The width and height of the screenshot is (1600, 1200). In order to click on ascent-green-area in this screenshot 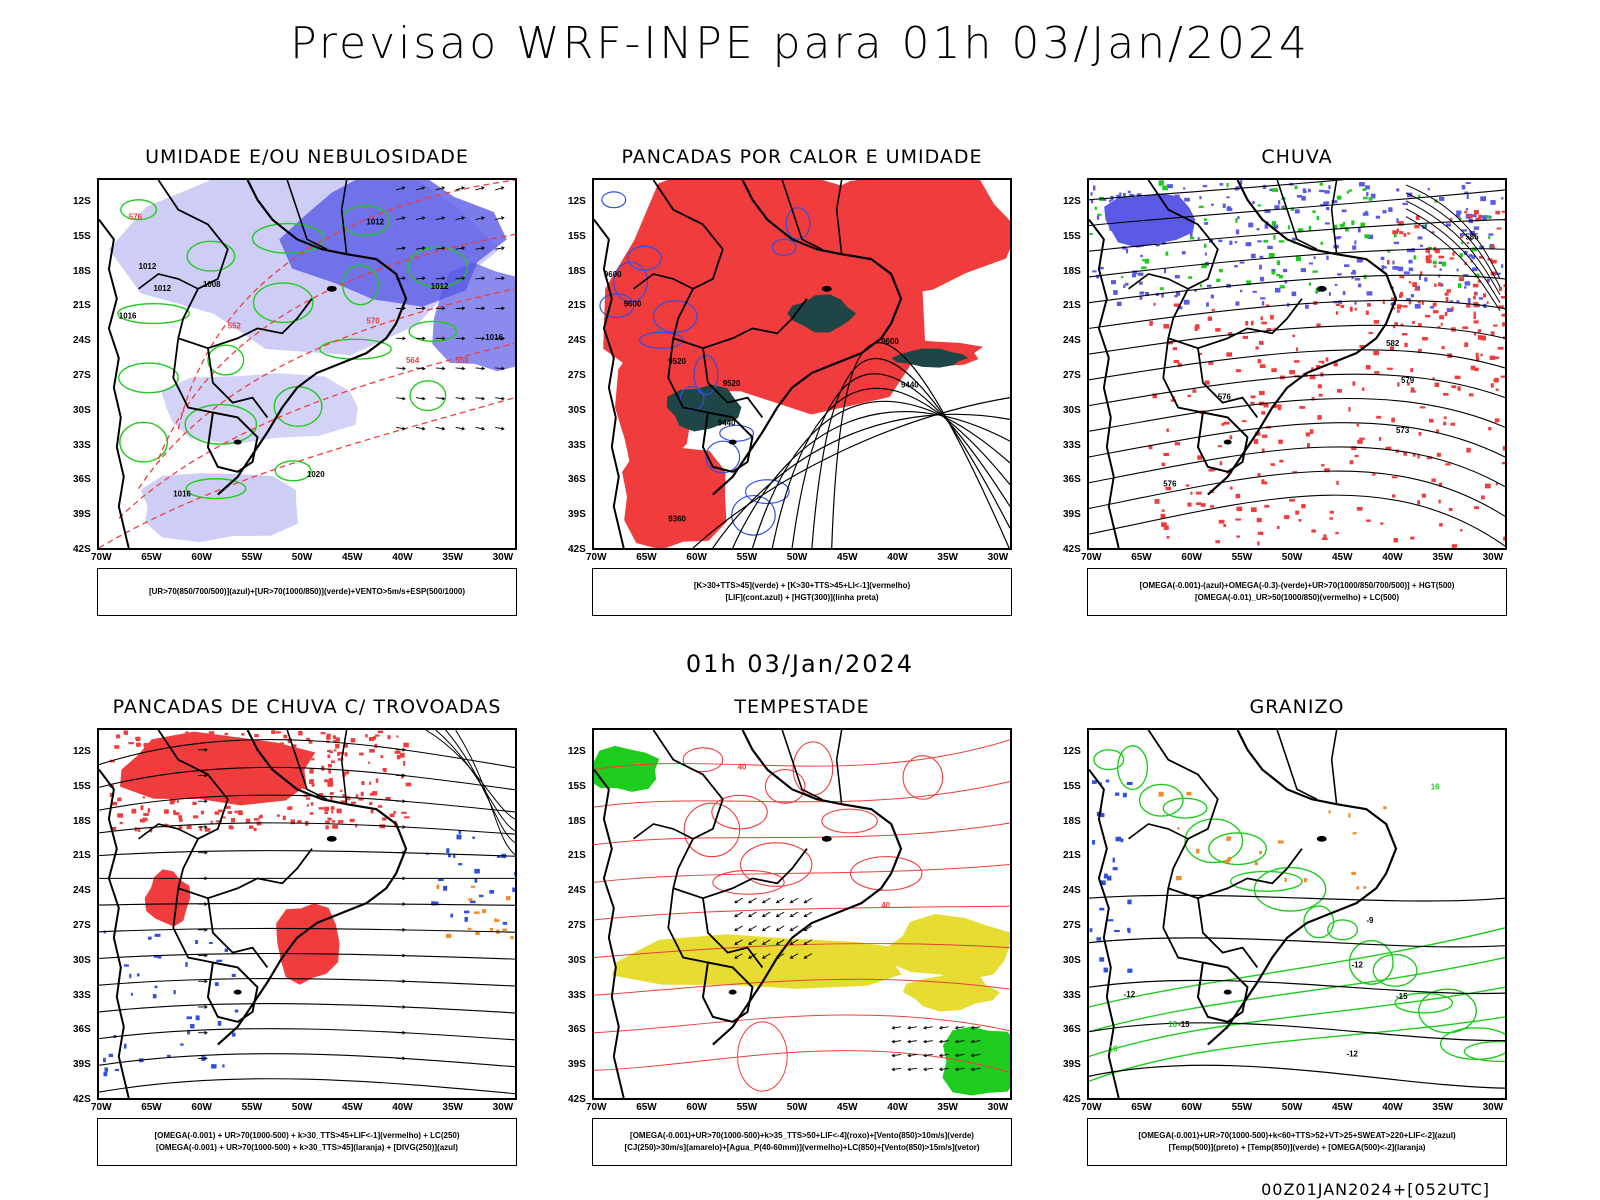, I will do `click(1365, 198)`.